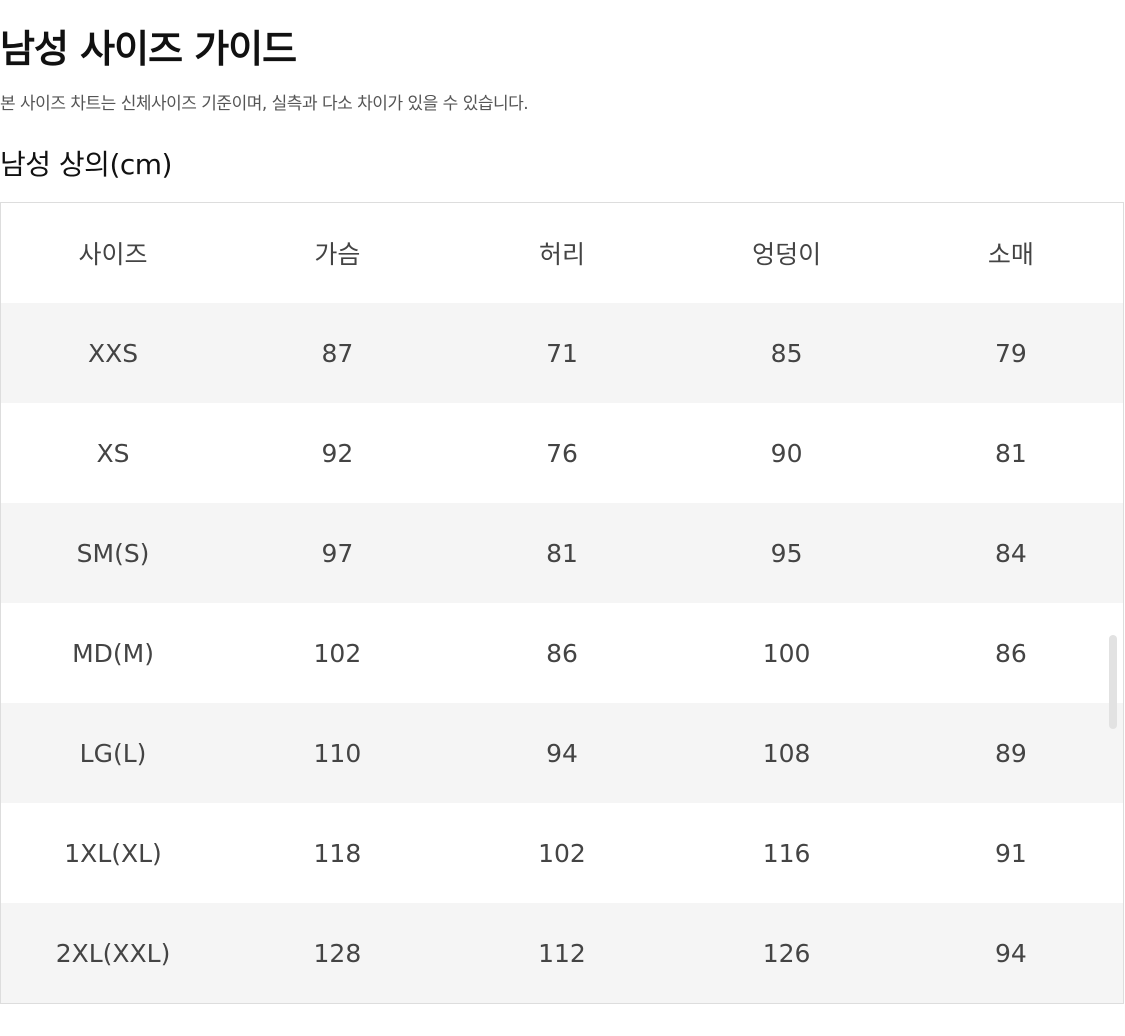 This screenshot has width=1125, height=1036. Describe the element at coordinates (786, 353) in the screenshot. I see `table-cell: 85` at that location.